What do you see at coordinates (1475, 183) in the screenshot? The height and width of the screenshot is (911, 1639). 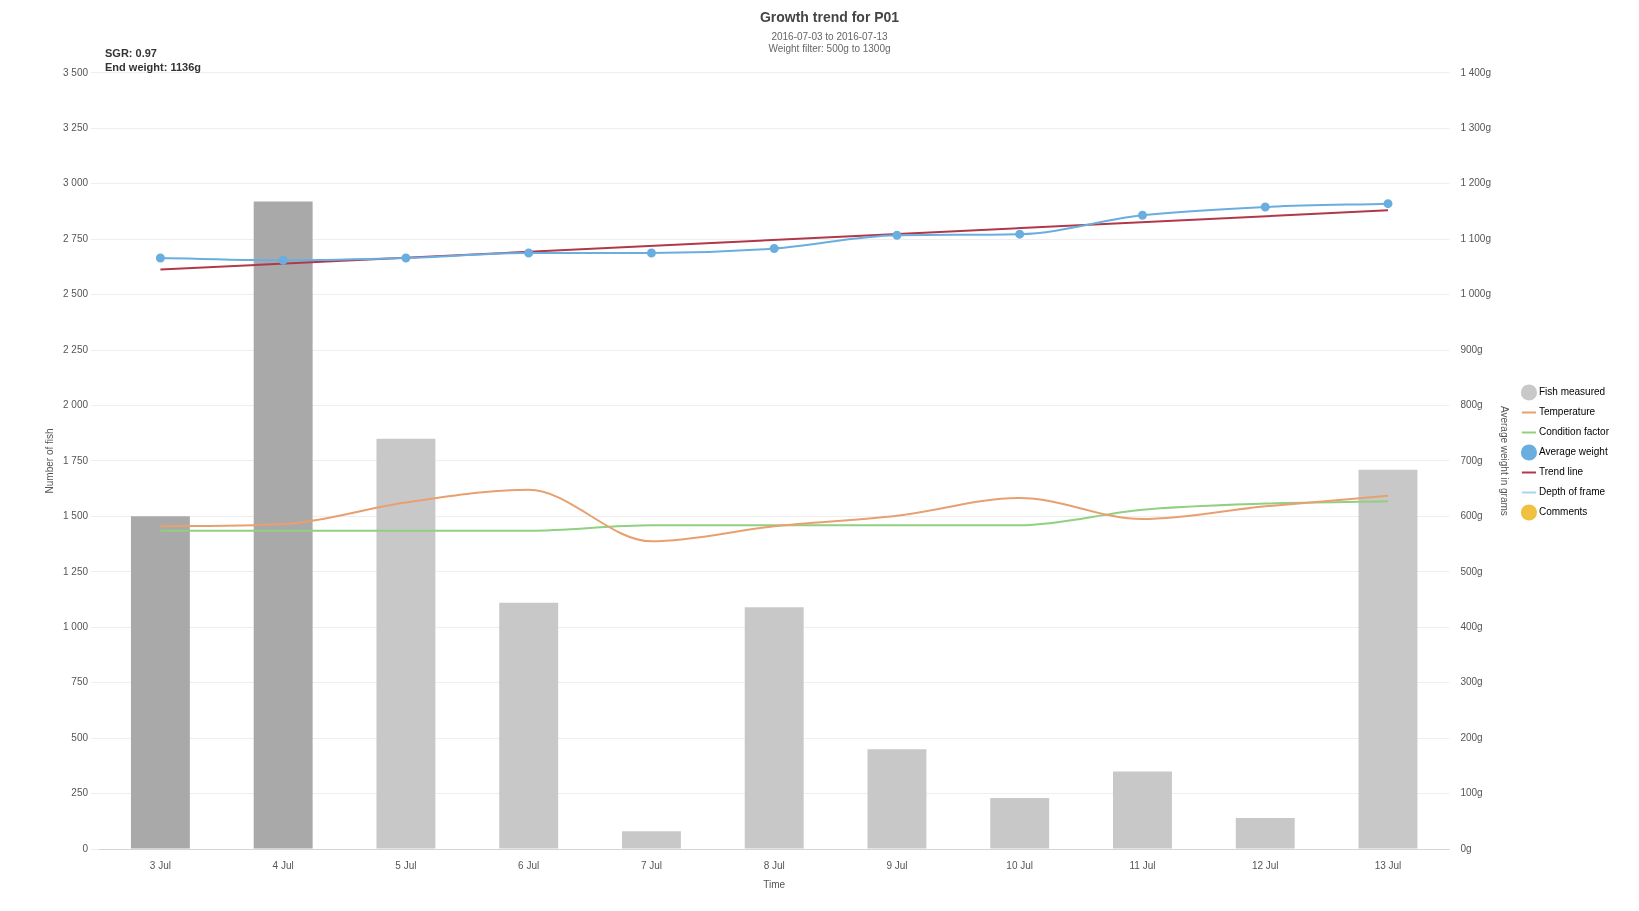 I see `y2-tick-label: 1 200g` at bounding box center [1475, 183].